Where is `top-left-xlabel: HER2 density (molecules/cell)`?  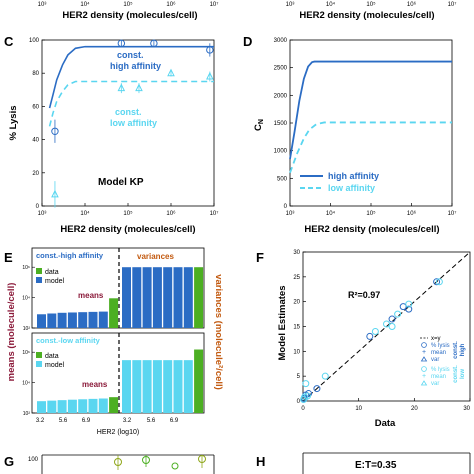 top-left-xlabel: HER2 density (molecules/cell) is located at coordinates (129, 15).